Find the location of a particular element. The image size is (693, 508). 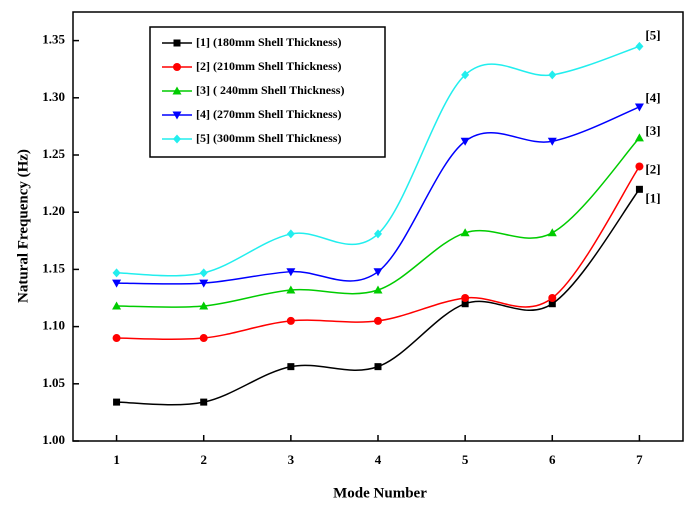

y-tick-label: 1.00 is located at coordinates (53, 439).